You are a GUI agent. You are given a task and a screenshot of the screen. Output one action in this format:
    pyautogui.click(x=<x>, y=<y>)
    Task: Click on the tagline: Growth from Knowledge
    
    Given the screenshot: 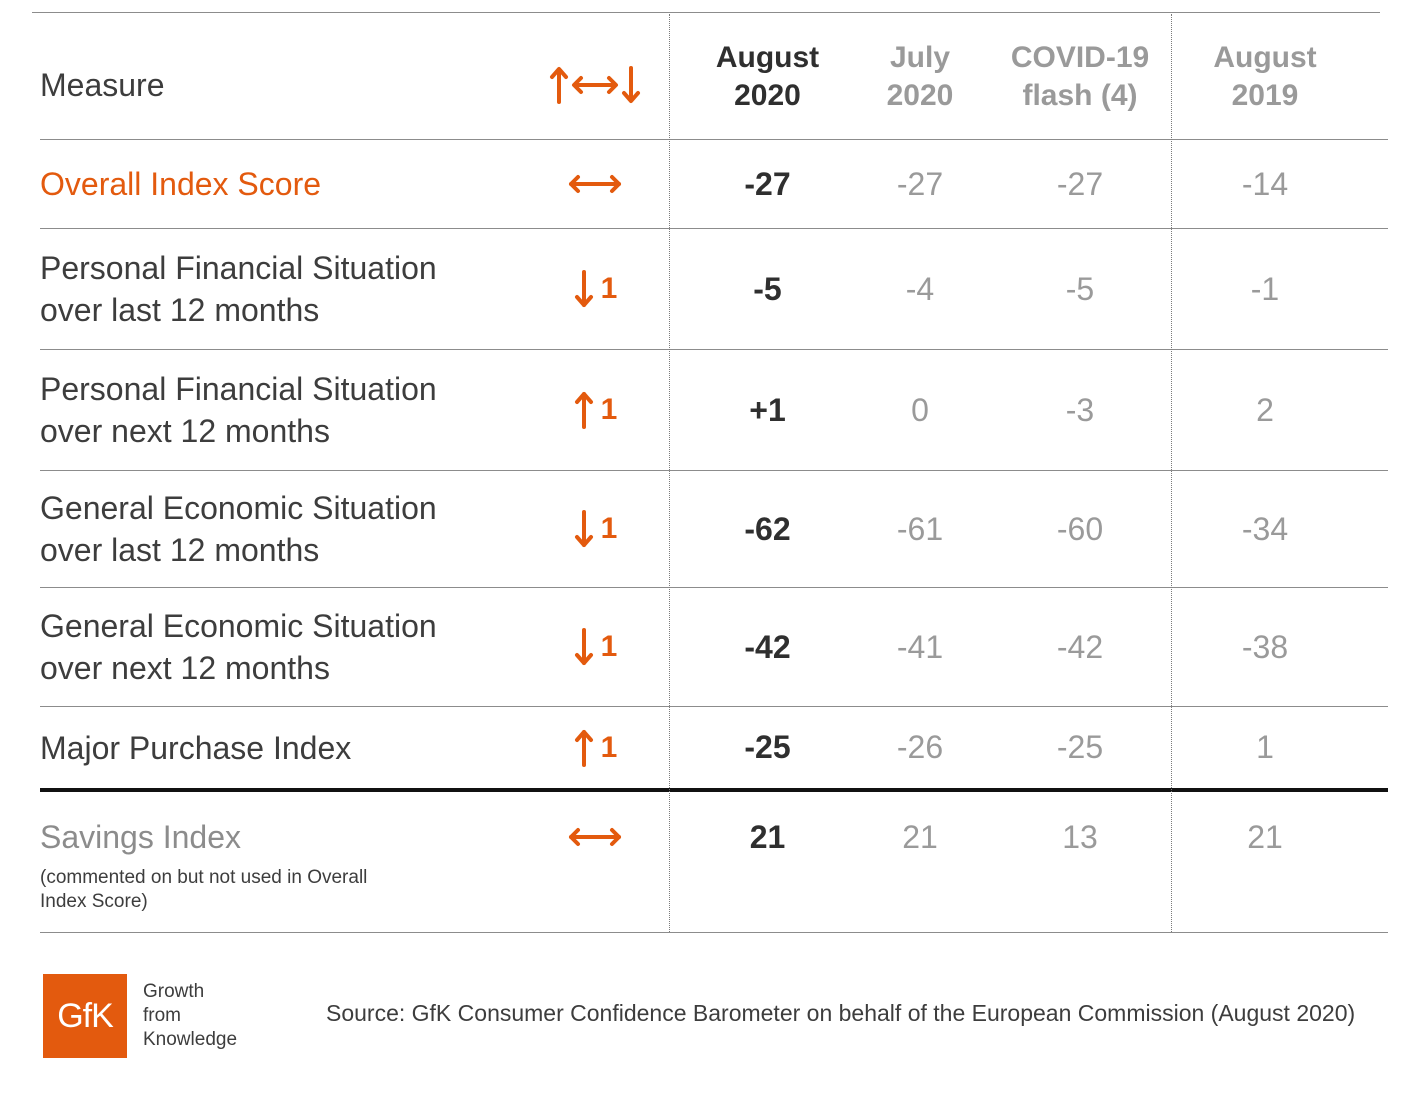 What is the action you would take?
    pyautogui.click(x=190, y=1015)
    